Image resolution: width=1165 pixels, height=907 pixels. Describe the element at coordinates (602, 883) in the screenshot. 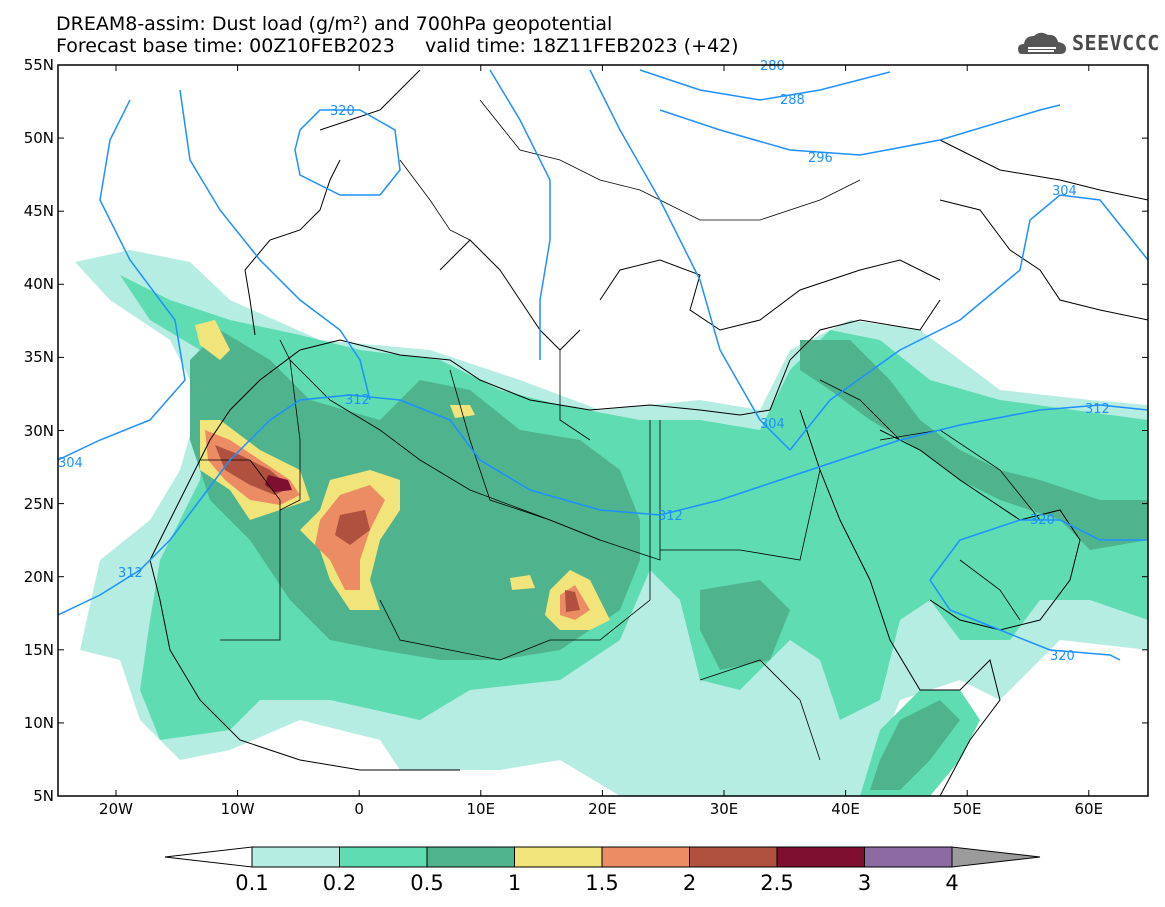

I see `colorbar-label: 1.5` at that location.